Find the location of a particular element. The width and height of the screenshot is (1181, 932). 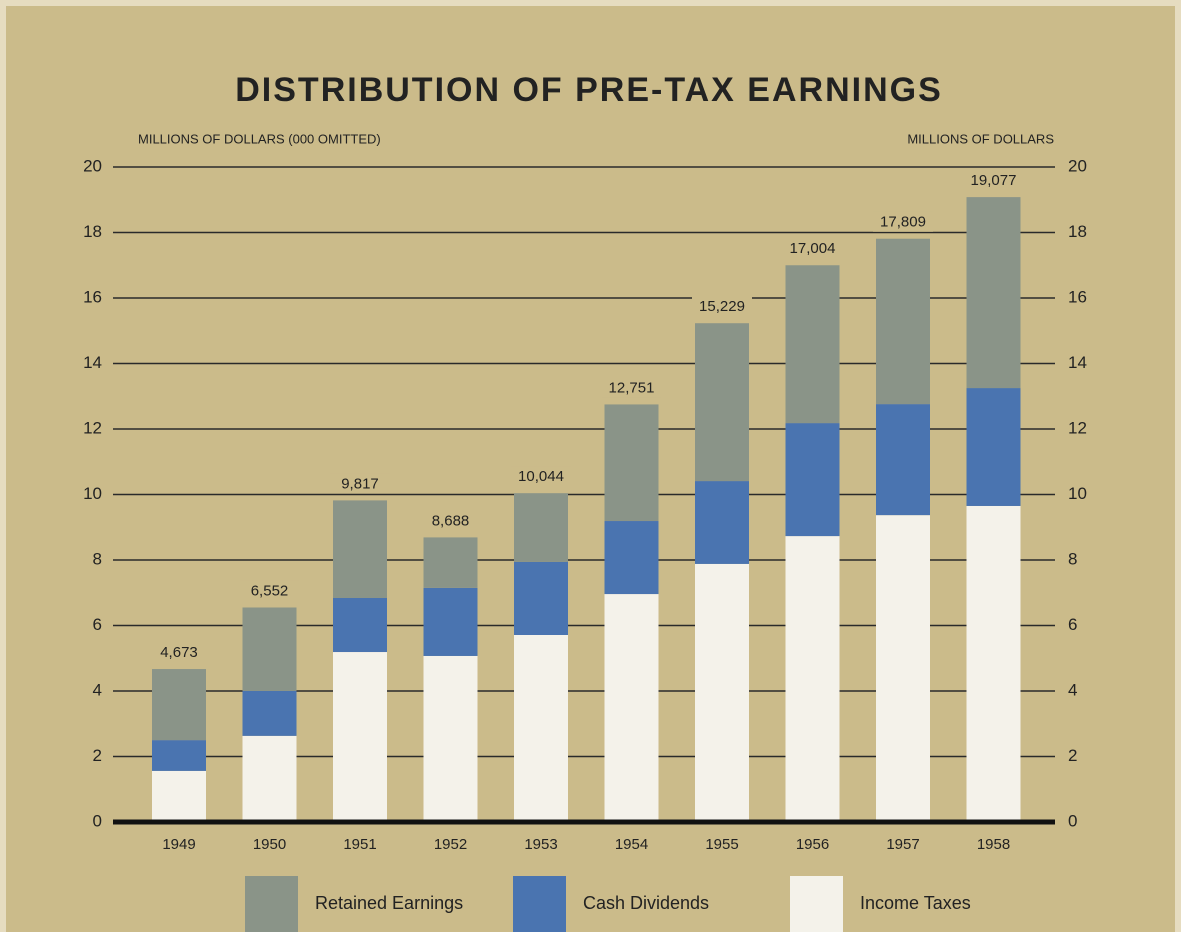

x-tick-label: 1949 is located at coordinates (178, 844).